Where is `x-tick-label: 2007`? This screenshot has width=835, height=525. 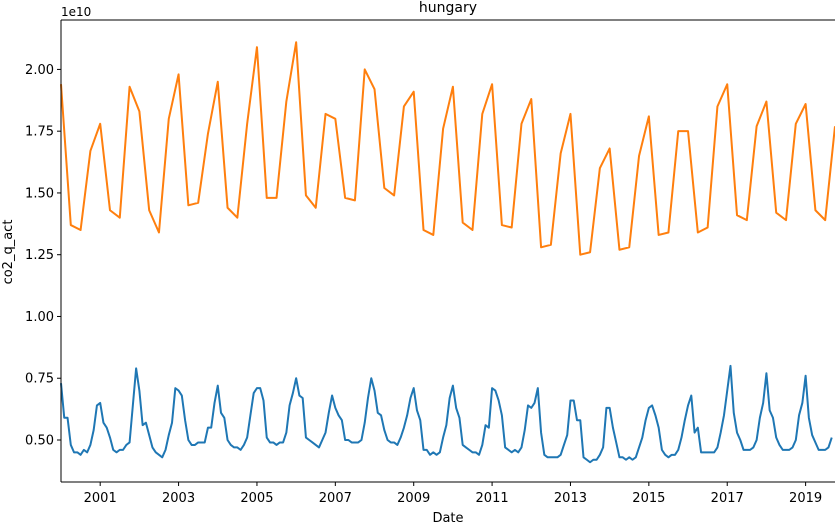
x-tick-label: 2007 is located at coordinates (335, 498).